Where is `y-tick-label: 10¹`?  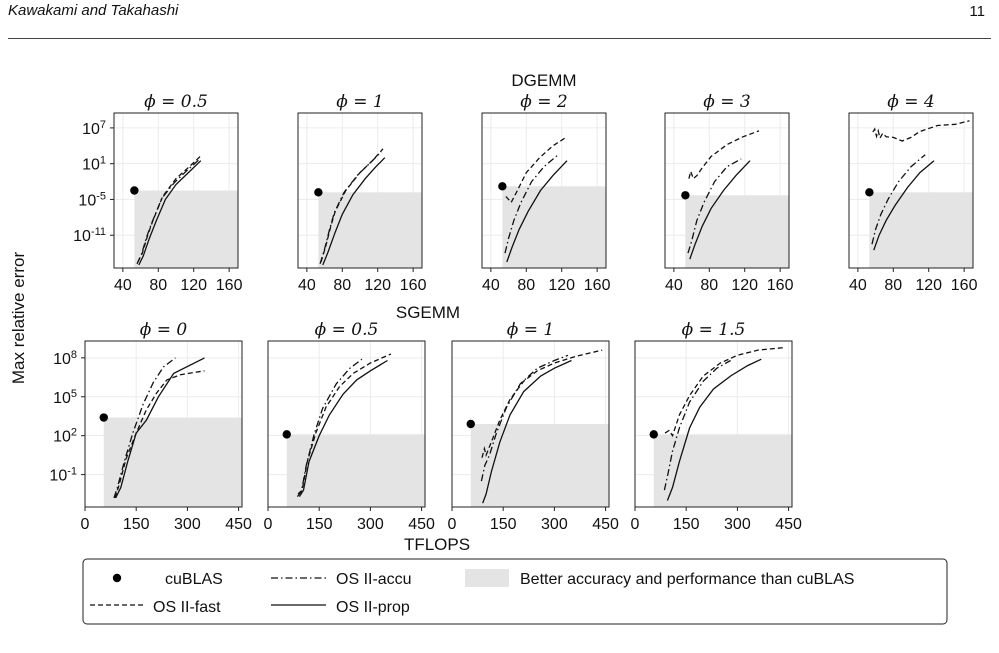 y-tick-label: 10¹ is located at coordinates (94, 164).